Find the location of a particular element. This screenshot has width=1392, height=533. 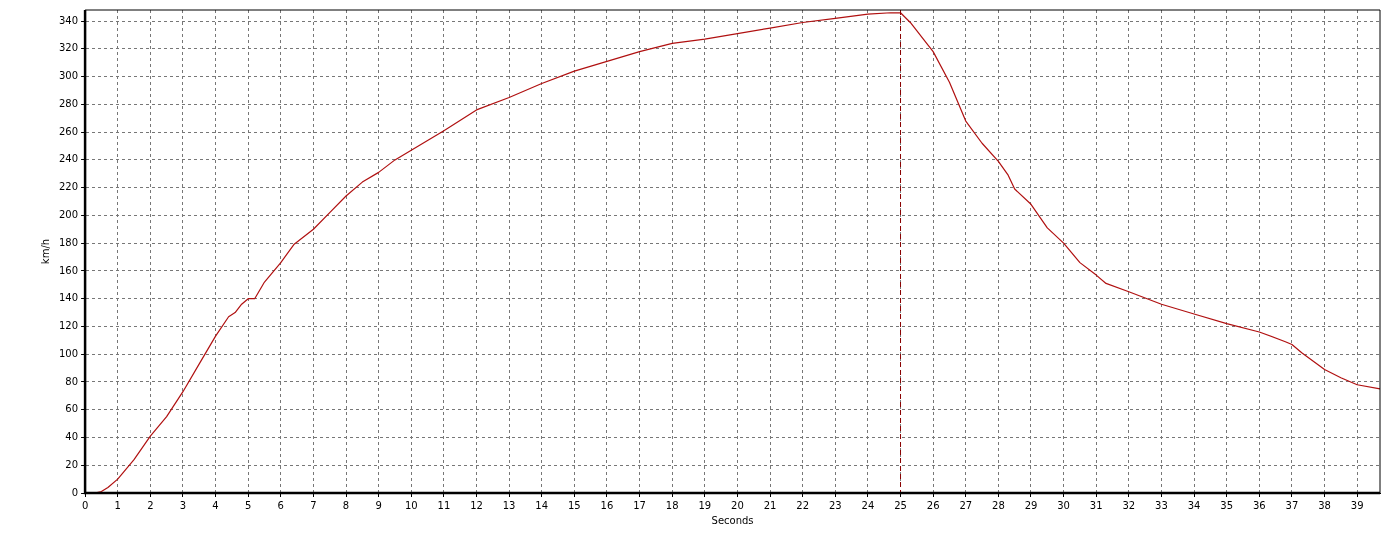

y-tick-label: 80 is located at coordinates (72, 381).